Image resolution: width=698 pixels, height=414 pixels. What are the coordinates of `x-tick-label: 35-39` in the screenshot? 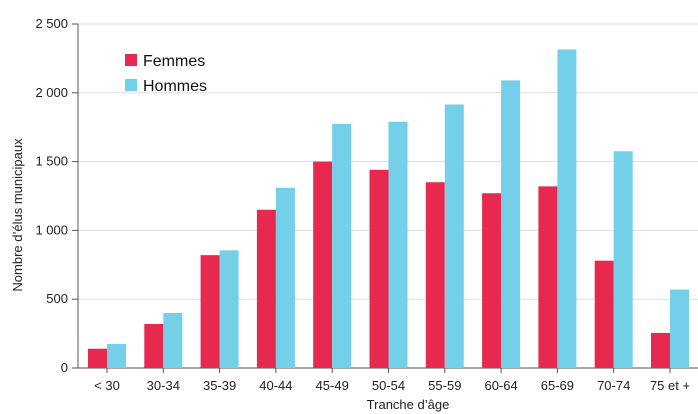 It's located at (219, 385).